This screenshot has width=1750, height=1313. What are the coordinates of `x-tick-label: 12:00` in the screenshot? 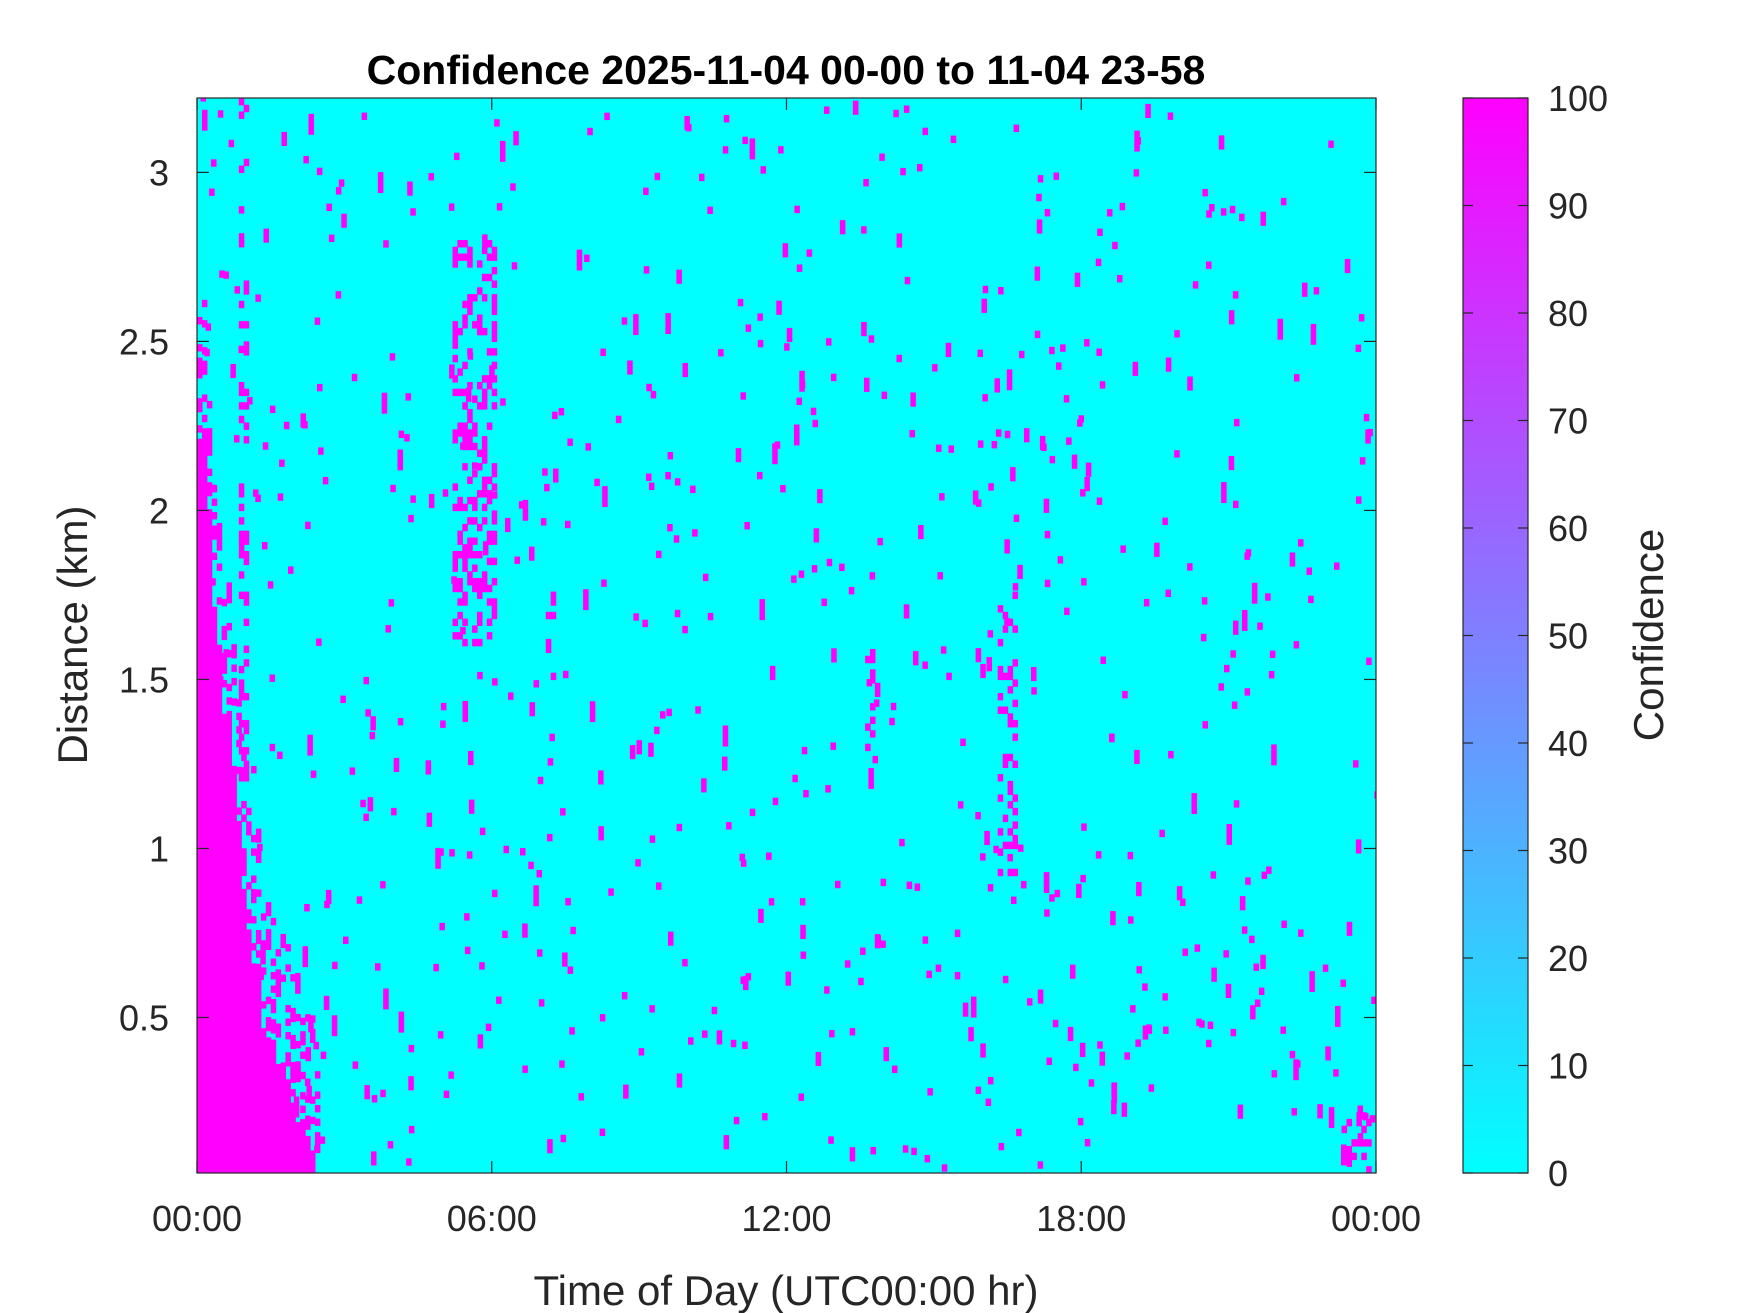 It's located at (786, 1218).